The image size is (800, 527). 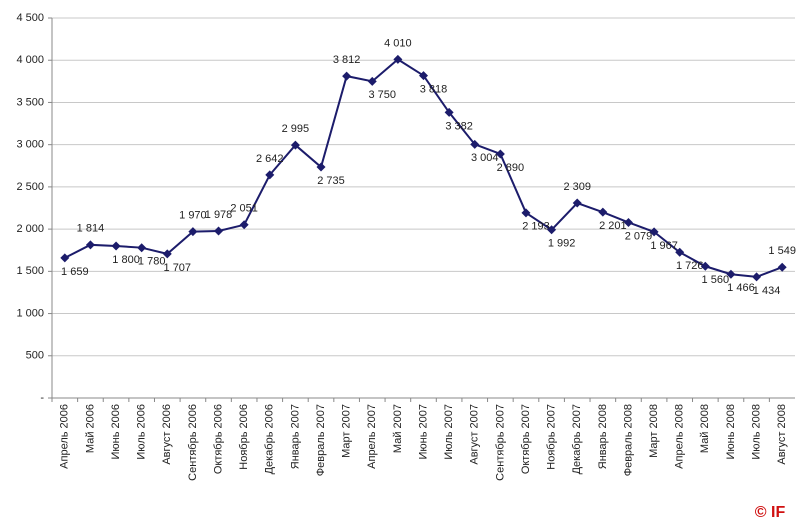 I want to click on x-tick-label: Май 2008, so click(x=705, y=428).